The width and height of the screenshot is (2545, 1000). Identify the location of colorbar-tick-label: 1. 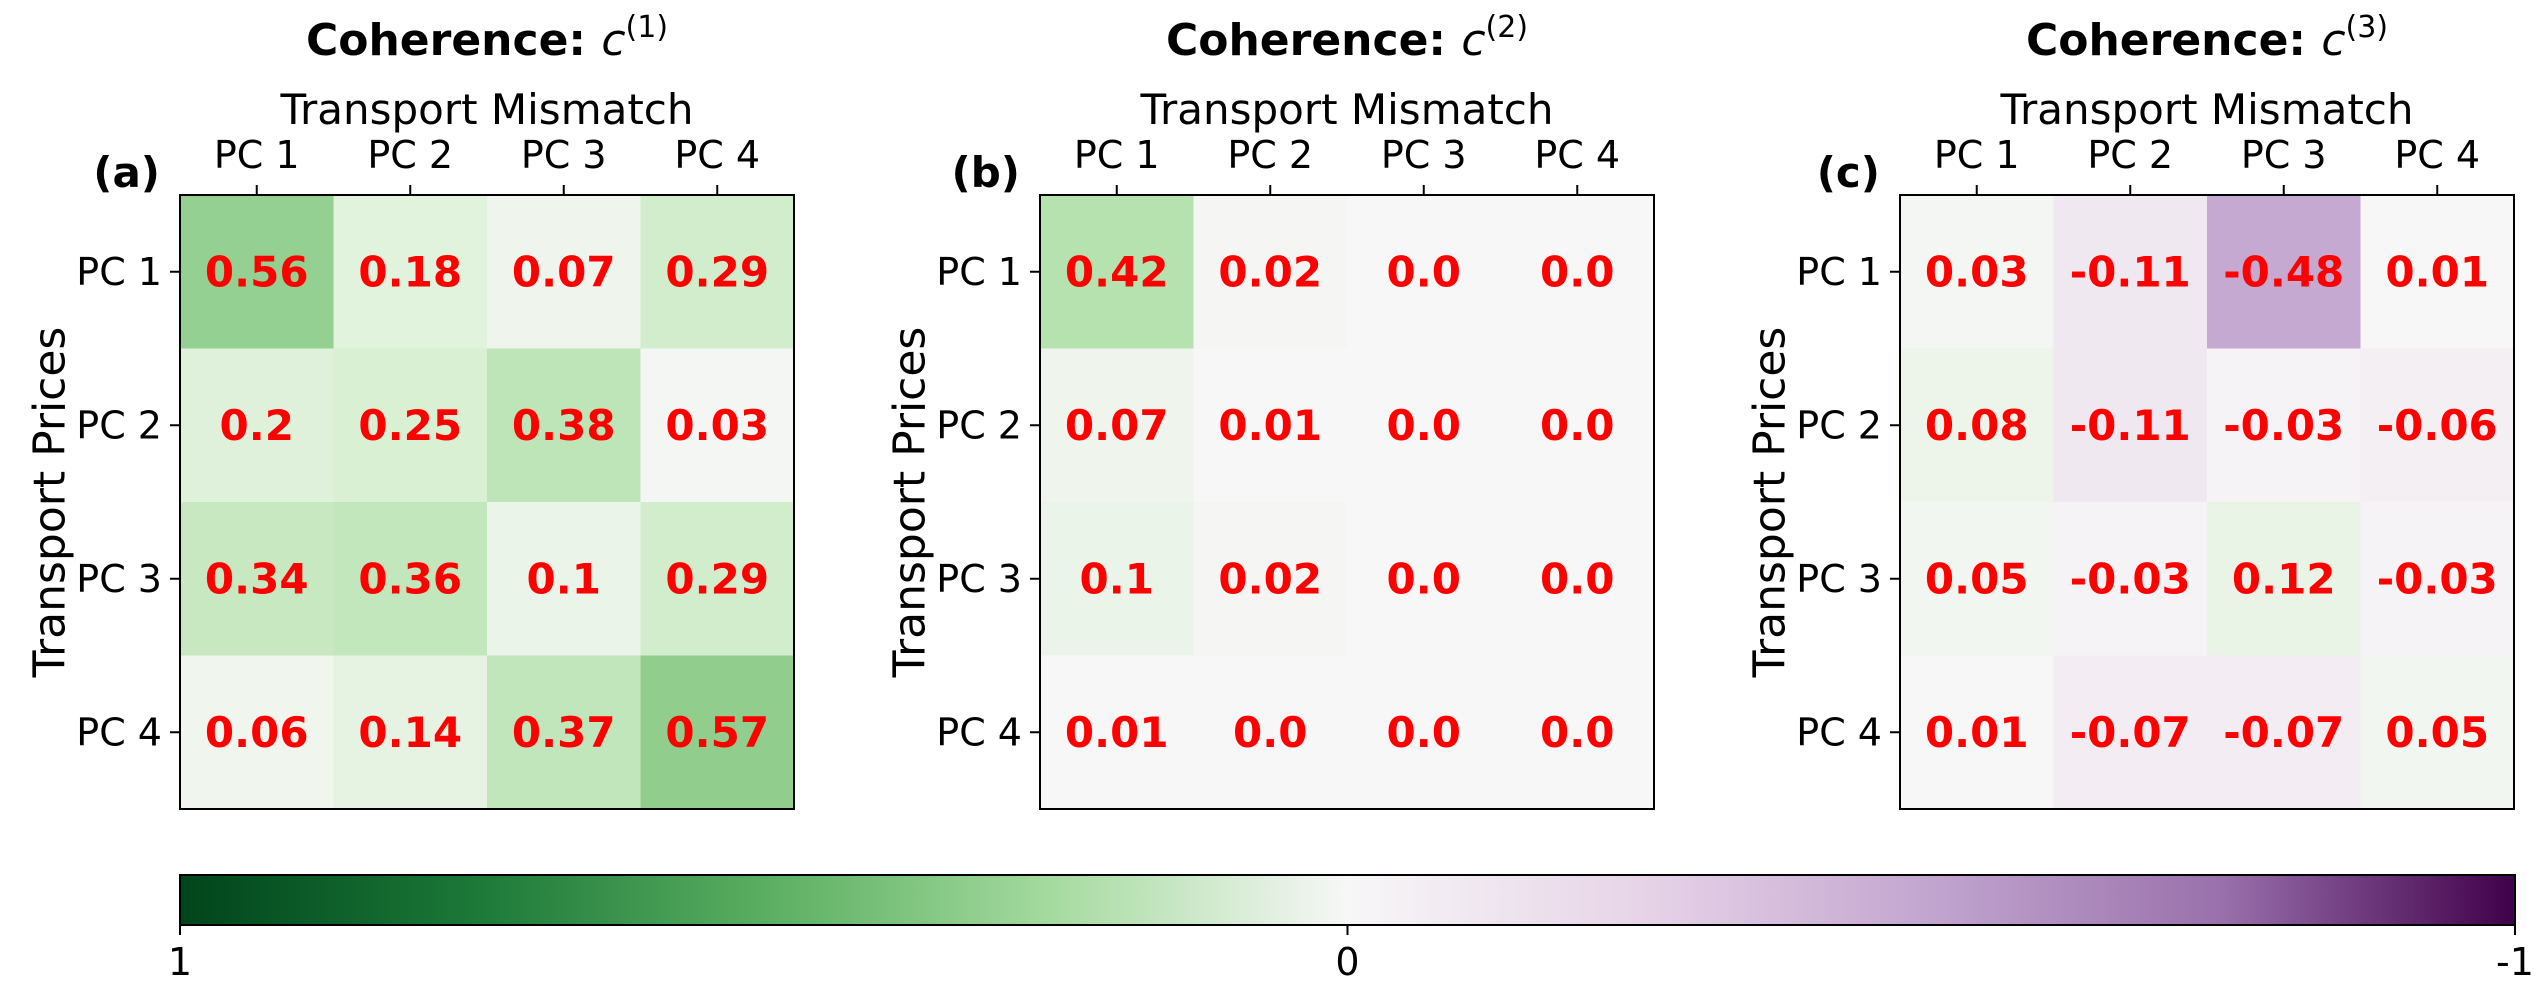
(180, 962).